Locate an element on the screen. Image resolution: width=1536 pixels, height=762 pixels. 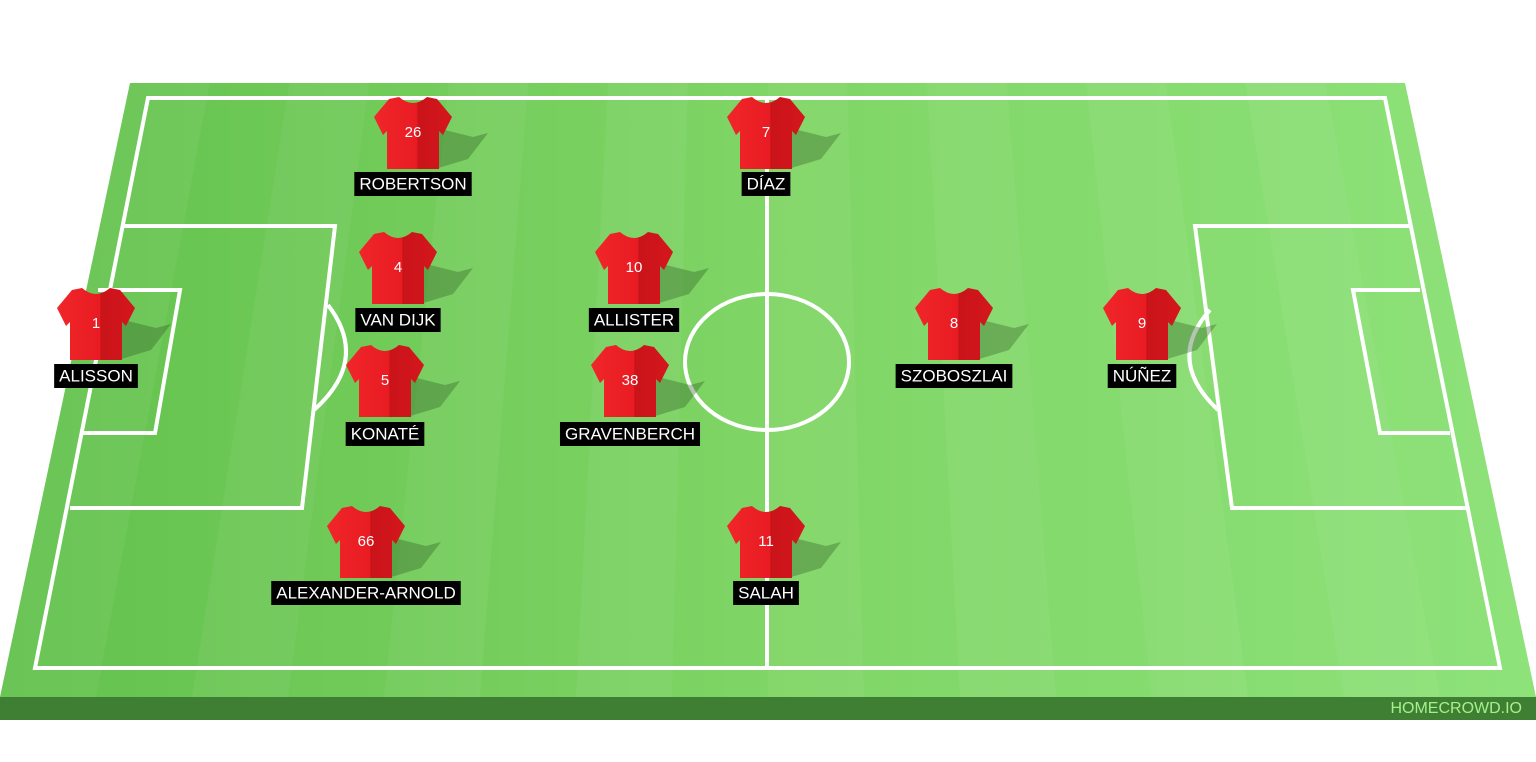
player-name: ALEXANDER-ARNOLD is located at coordinates (366, 592).